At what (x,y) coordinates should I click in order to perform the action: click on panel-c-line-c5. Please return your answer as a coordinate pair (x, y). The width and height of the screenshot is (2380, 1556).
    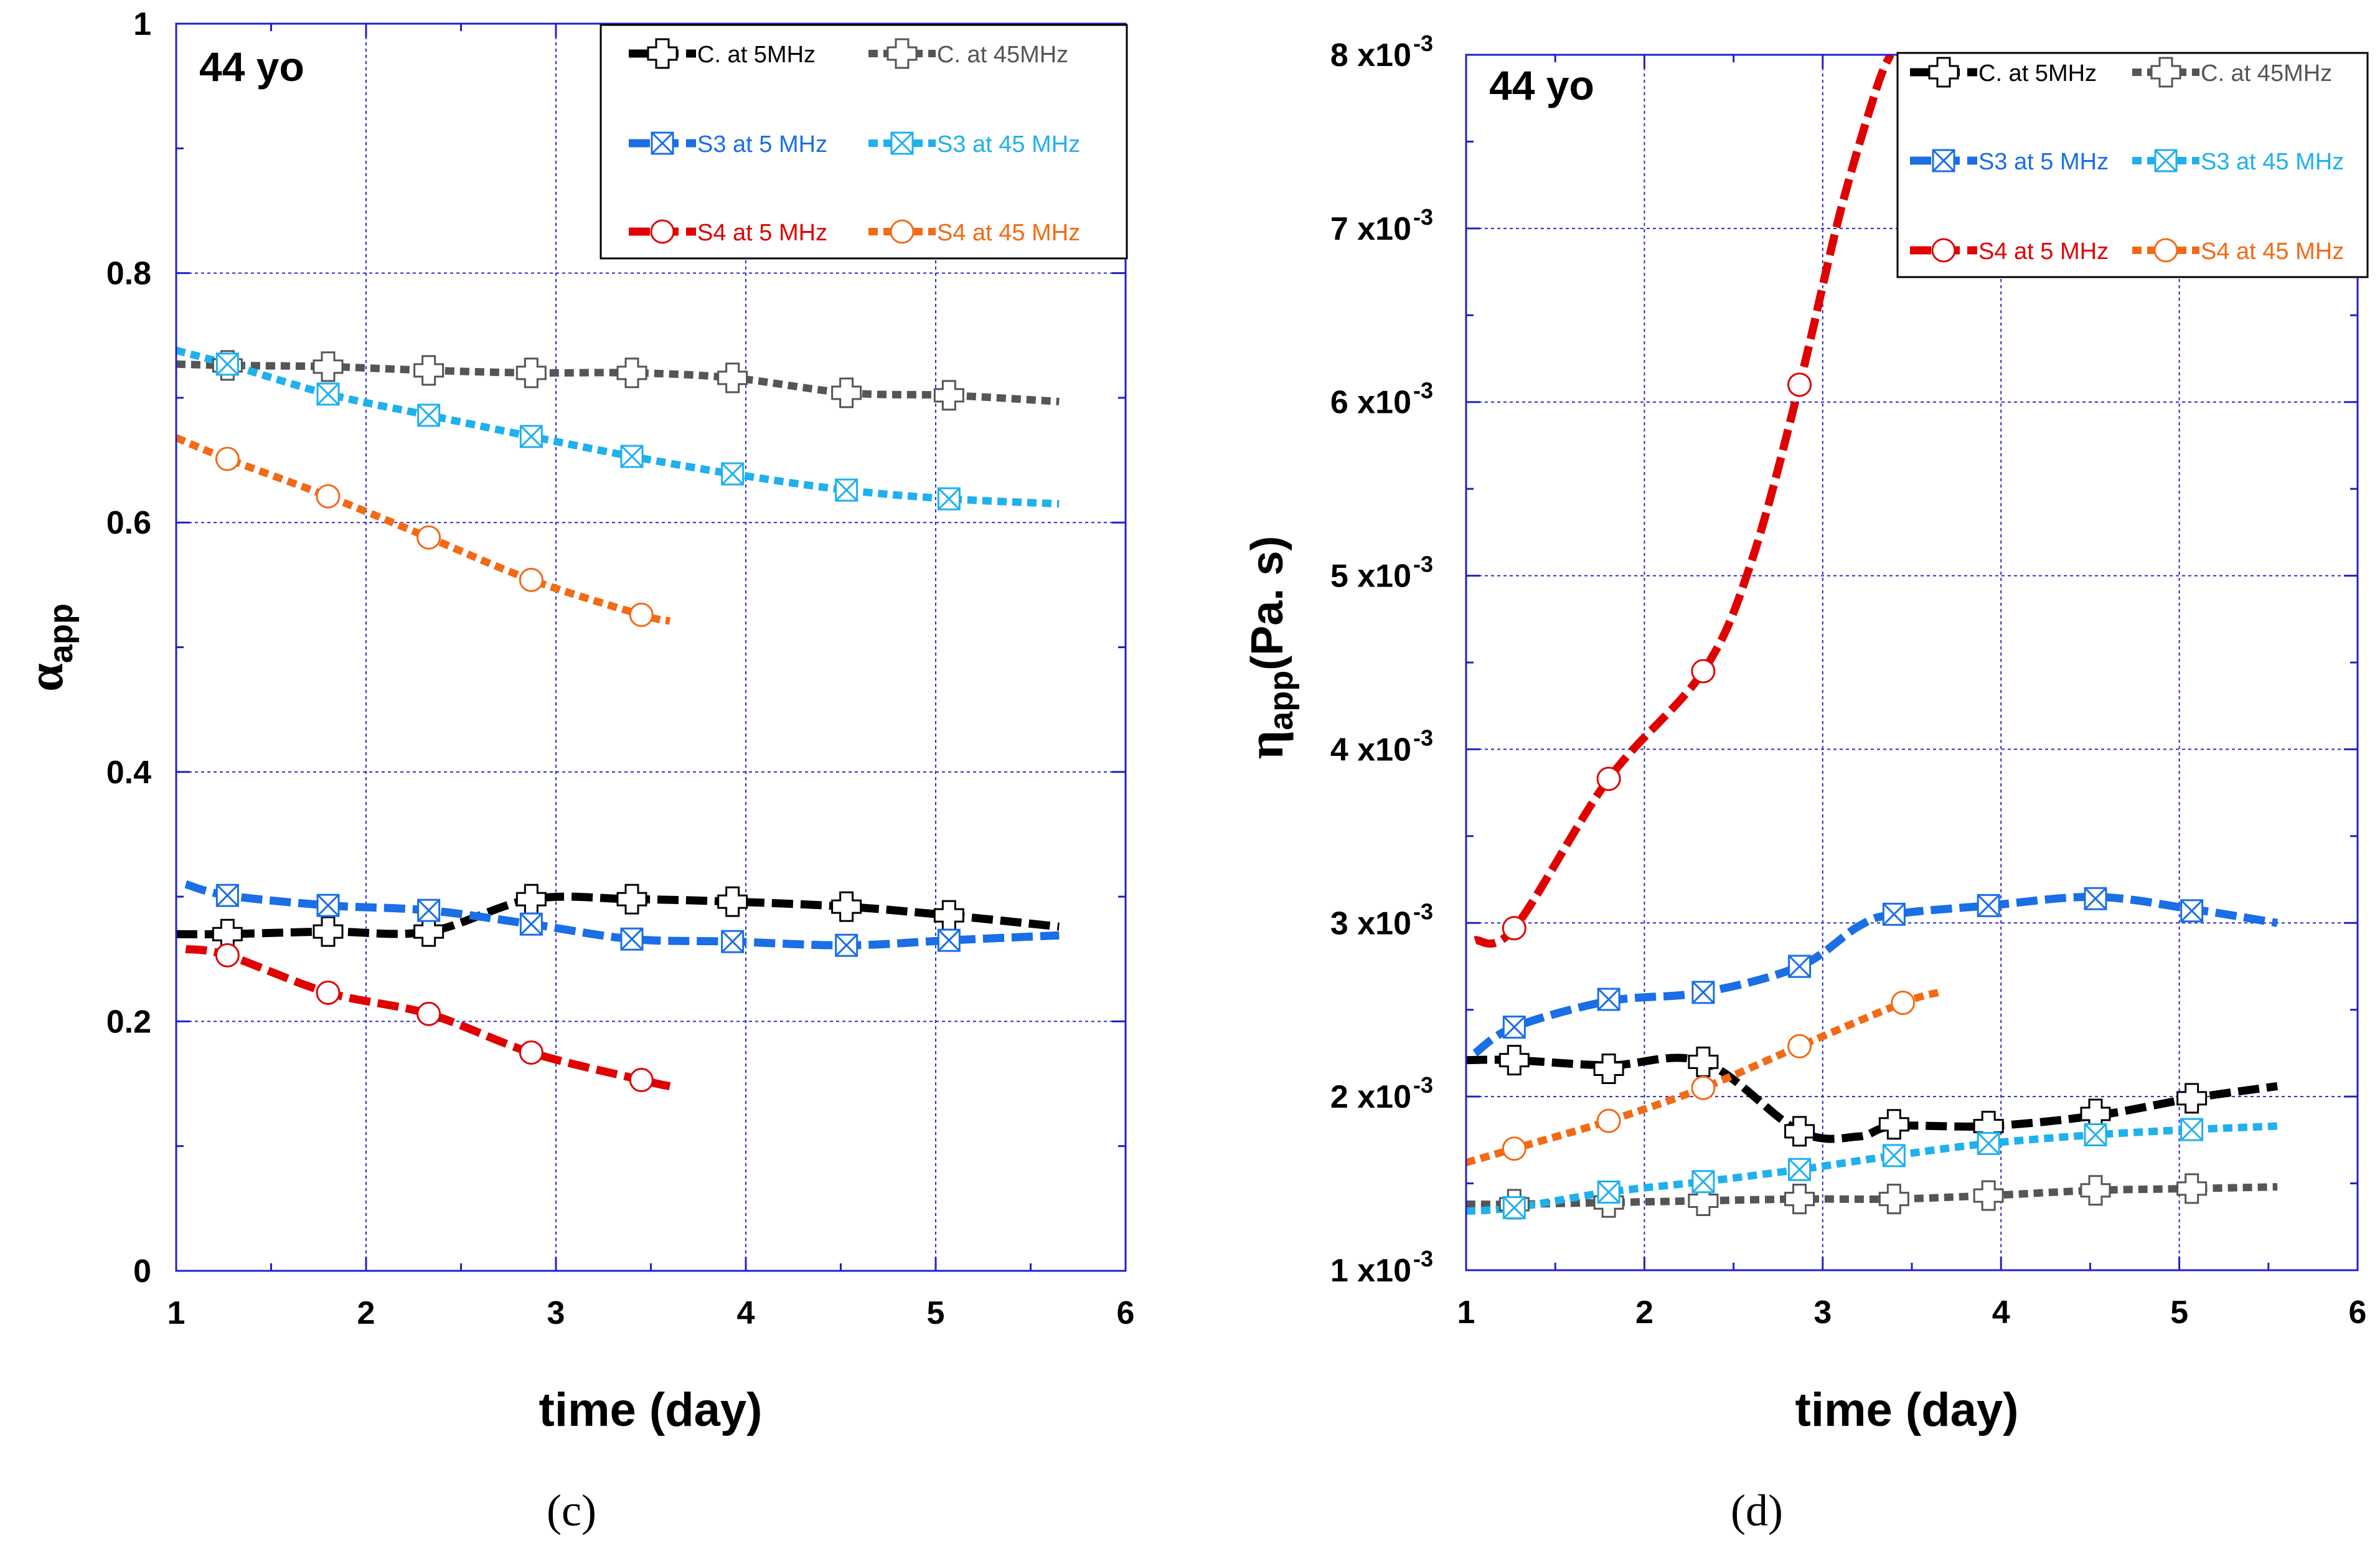
    Looking at the image, I should click on (618, 915).